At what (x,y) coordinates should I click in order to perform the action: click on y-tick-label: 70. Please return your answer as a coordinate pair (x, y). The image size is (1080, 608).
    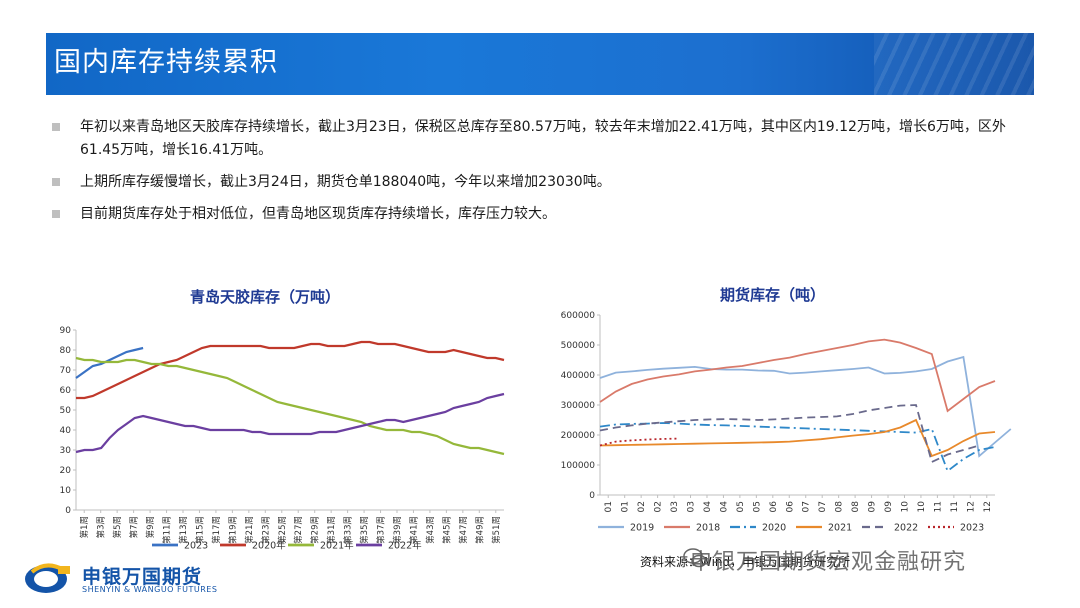
    Looking at the image, I should click on (66, 371).